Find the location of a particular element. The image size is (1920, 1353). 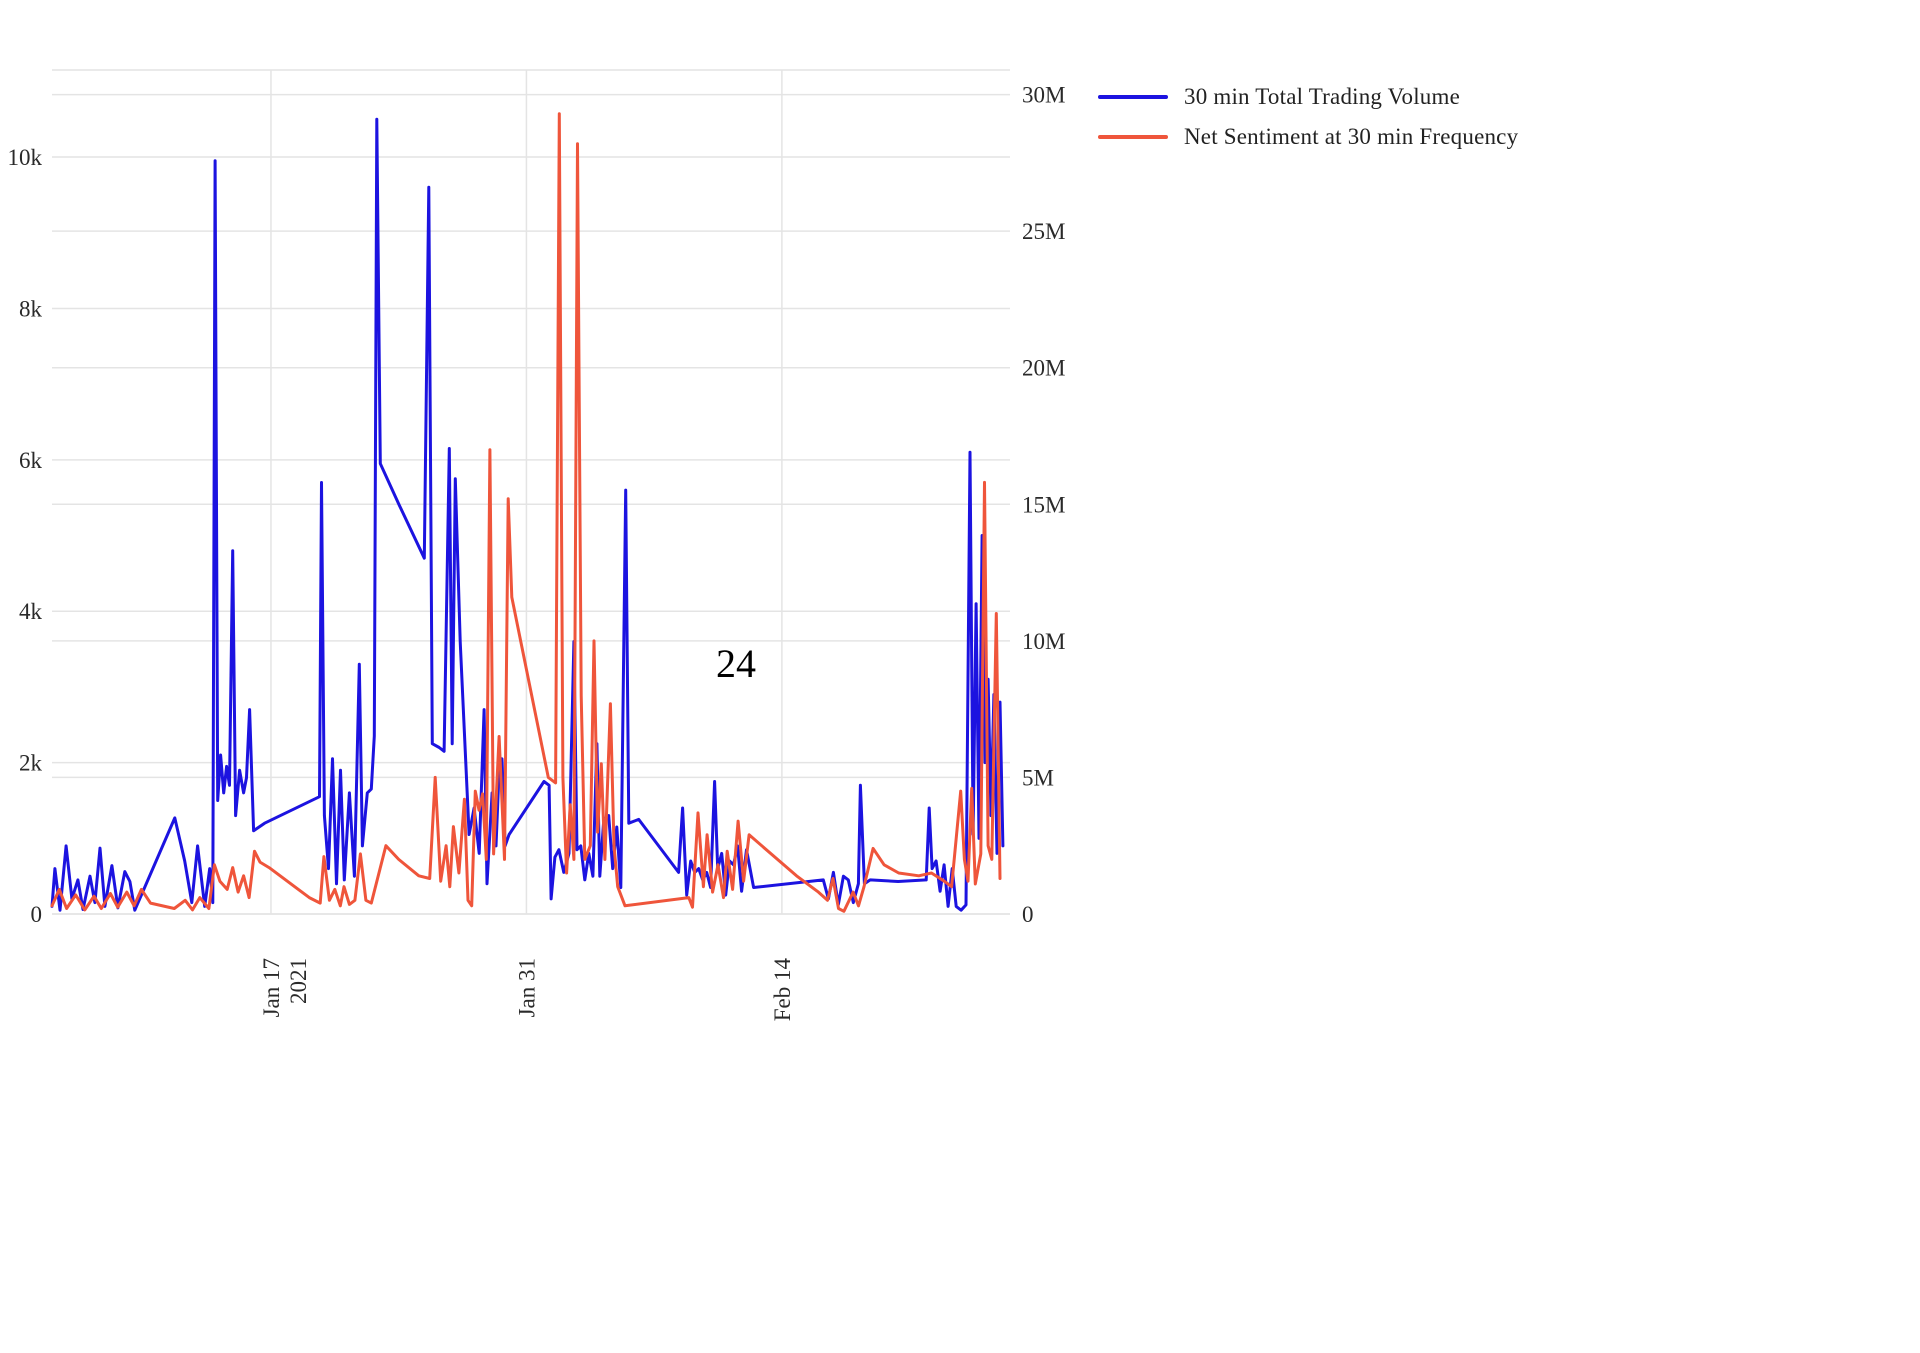

y-right-tick-label: 5M is located at coordinates (1038, 777).